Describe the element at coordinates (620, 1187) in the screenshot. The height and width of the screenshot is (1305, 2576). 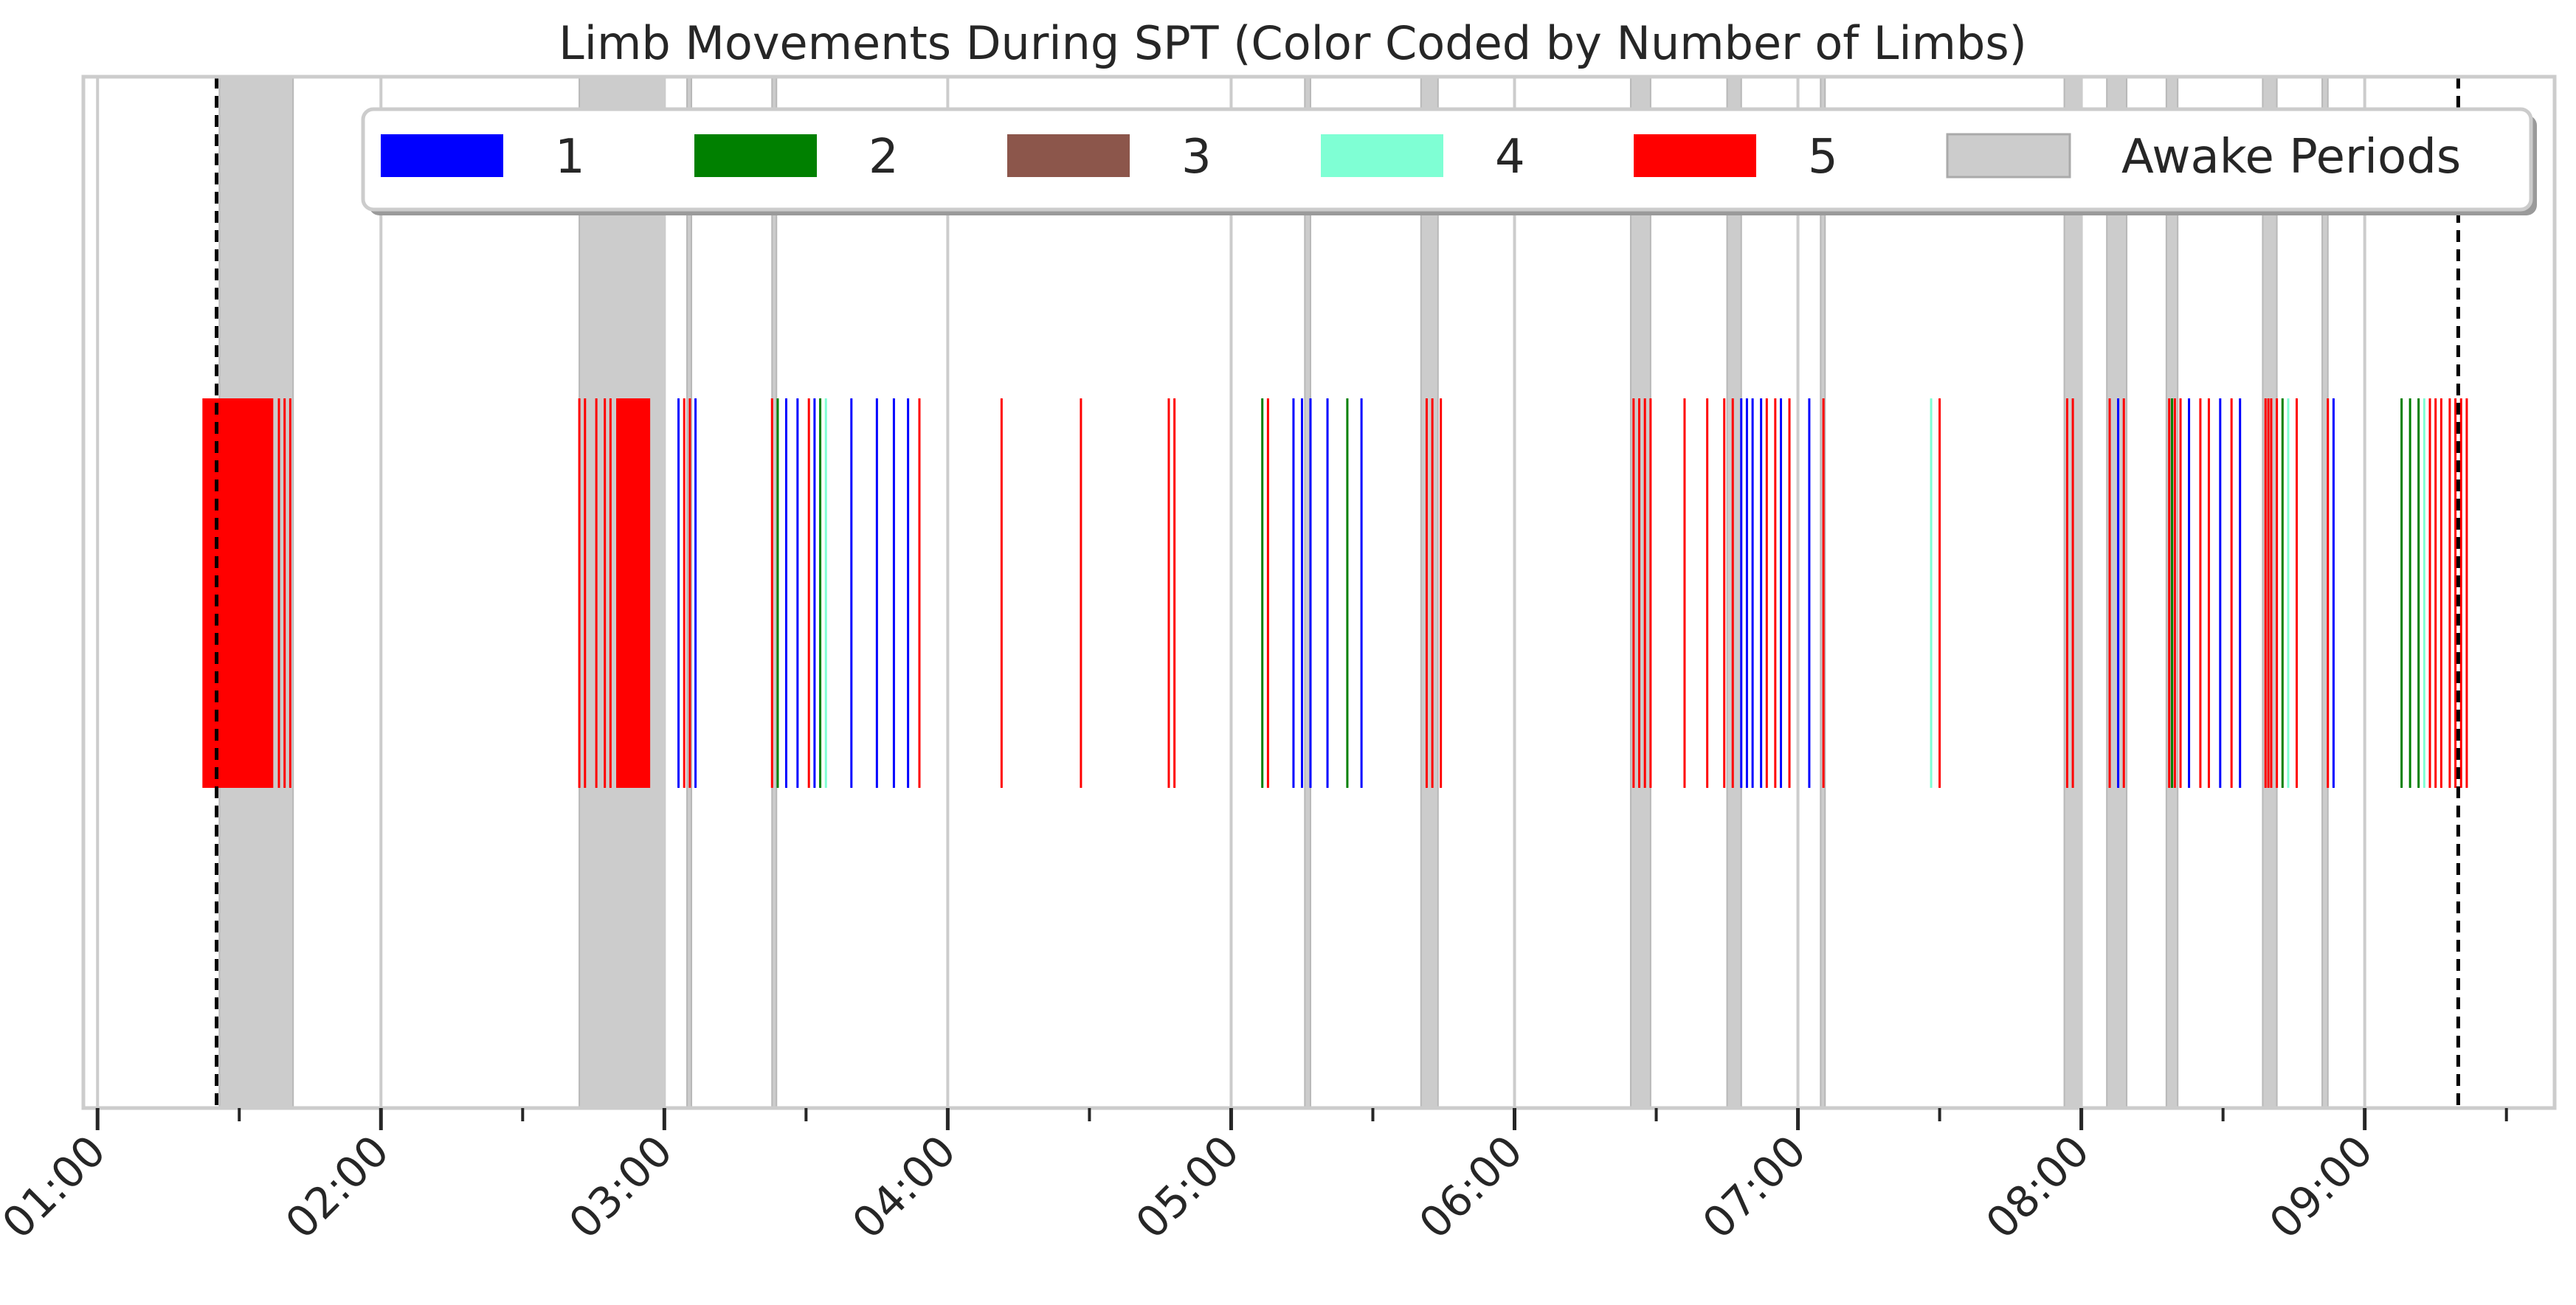
I see `x-tick-label: 03:00` at that location.